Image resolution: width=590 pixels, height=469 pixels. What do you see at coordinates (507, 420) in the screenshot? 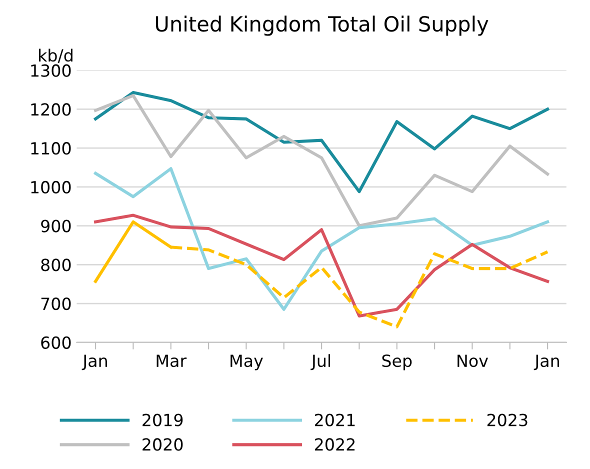
I see `legend-label: 2023` at bounding box center [507, 420].